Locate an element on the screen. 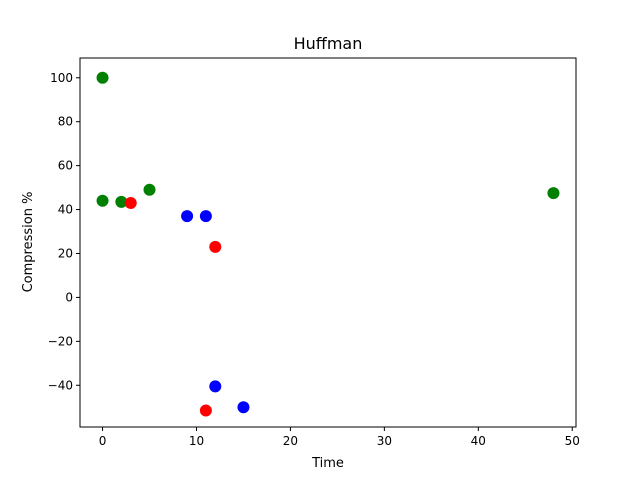  x-axis-label: Time is located at coordinates (327, 463).